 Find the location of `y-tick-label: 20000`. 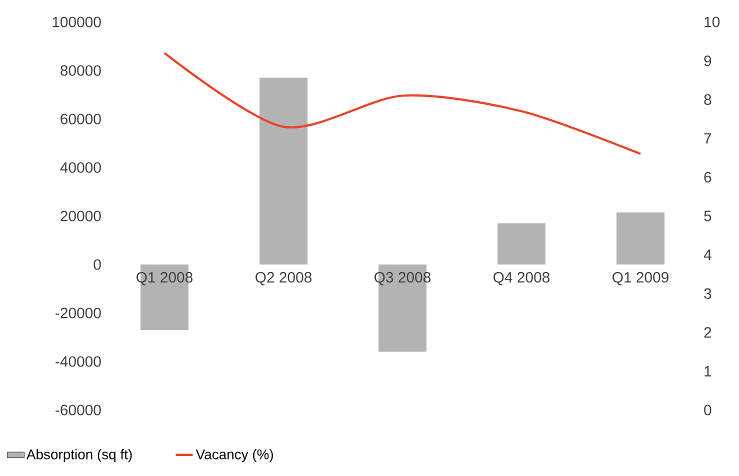

y-tick-label: 20000 is located at coordinates (80, 216).